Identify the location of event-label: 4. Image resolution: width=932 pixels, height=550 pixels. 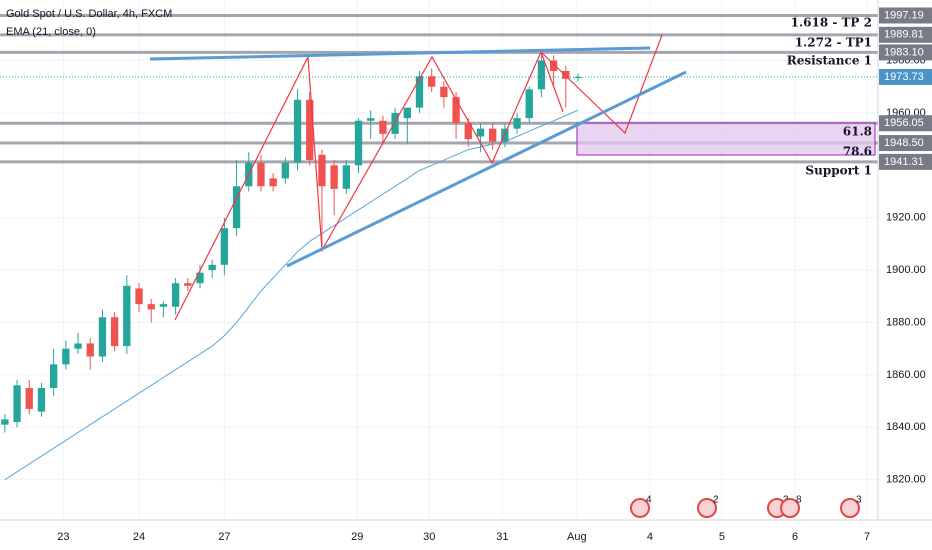
(649, 500).